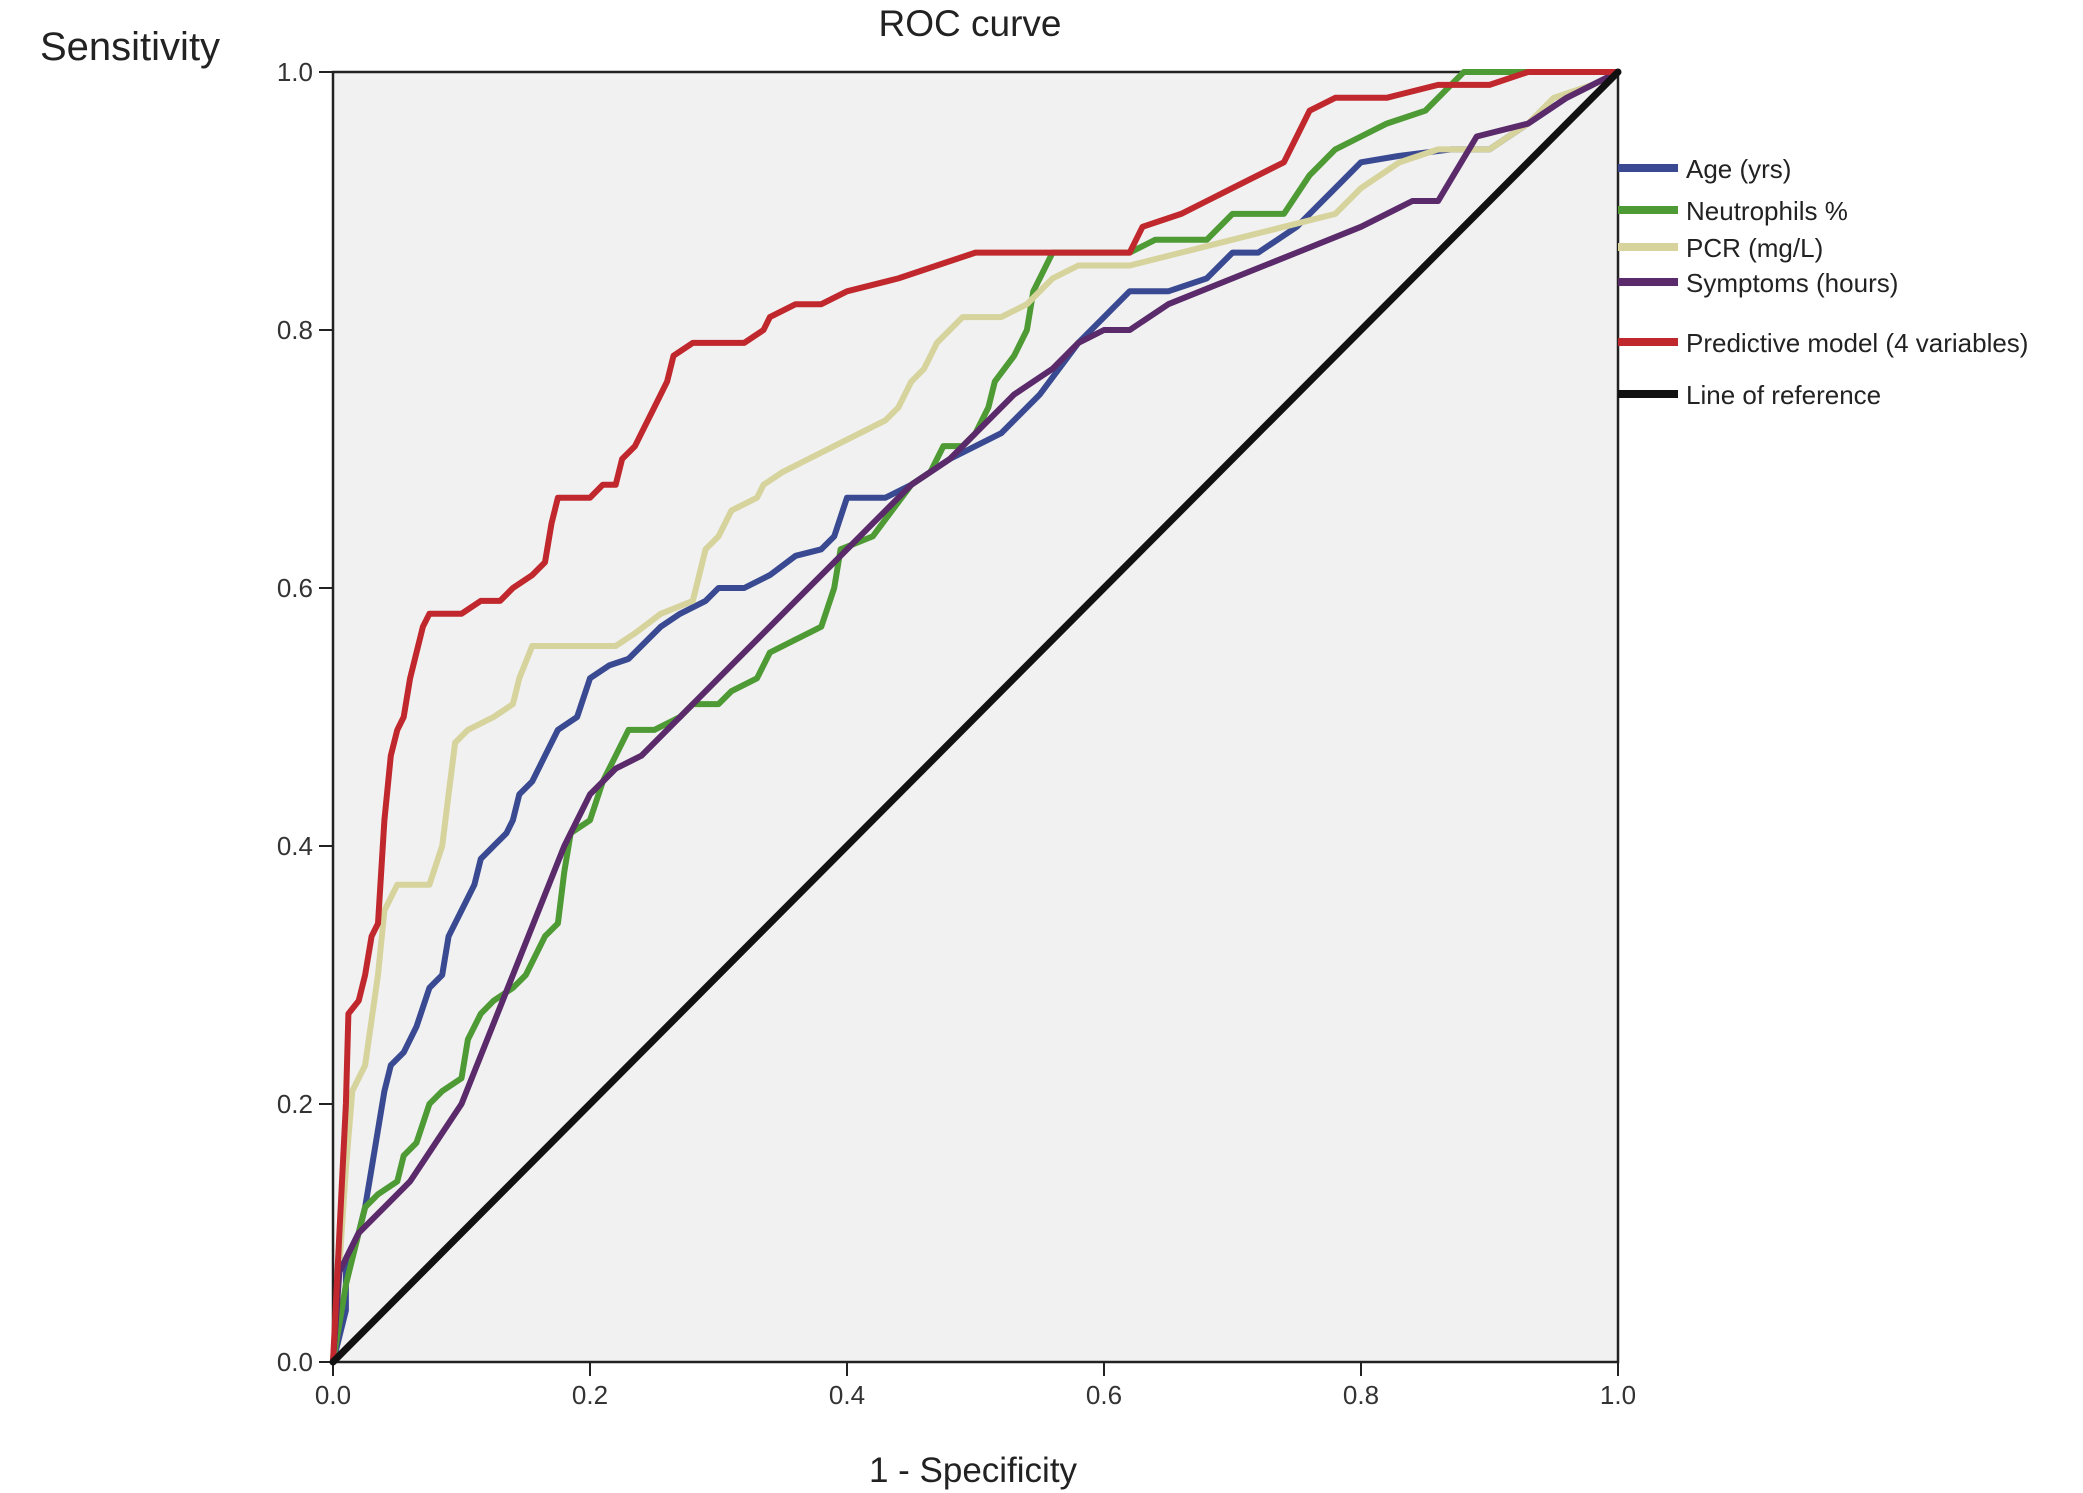 The height and width of the screenshot is (1493, 2083). What do you see at coordinates (295, 1362) in the screenshot?
I see `y-tick-label: 0.0` at bounding box center [295, 1362].